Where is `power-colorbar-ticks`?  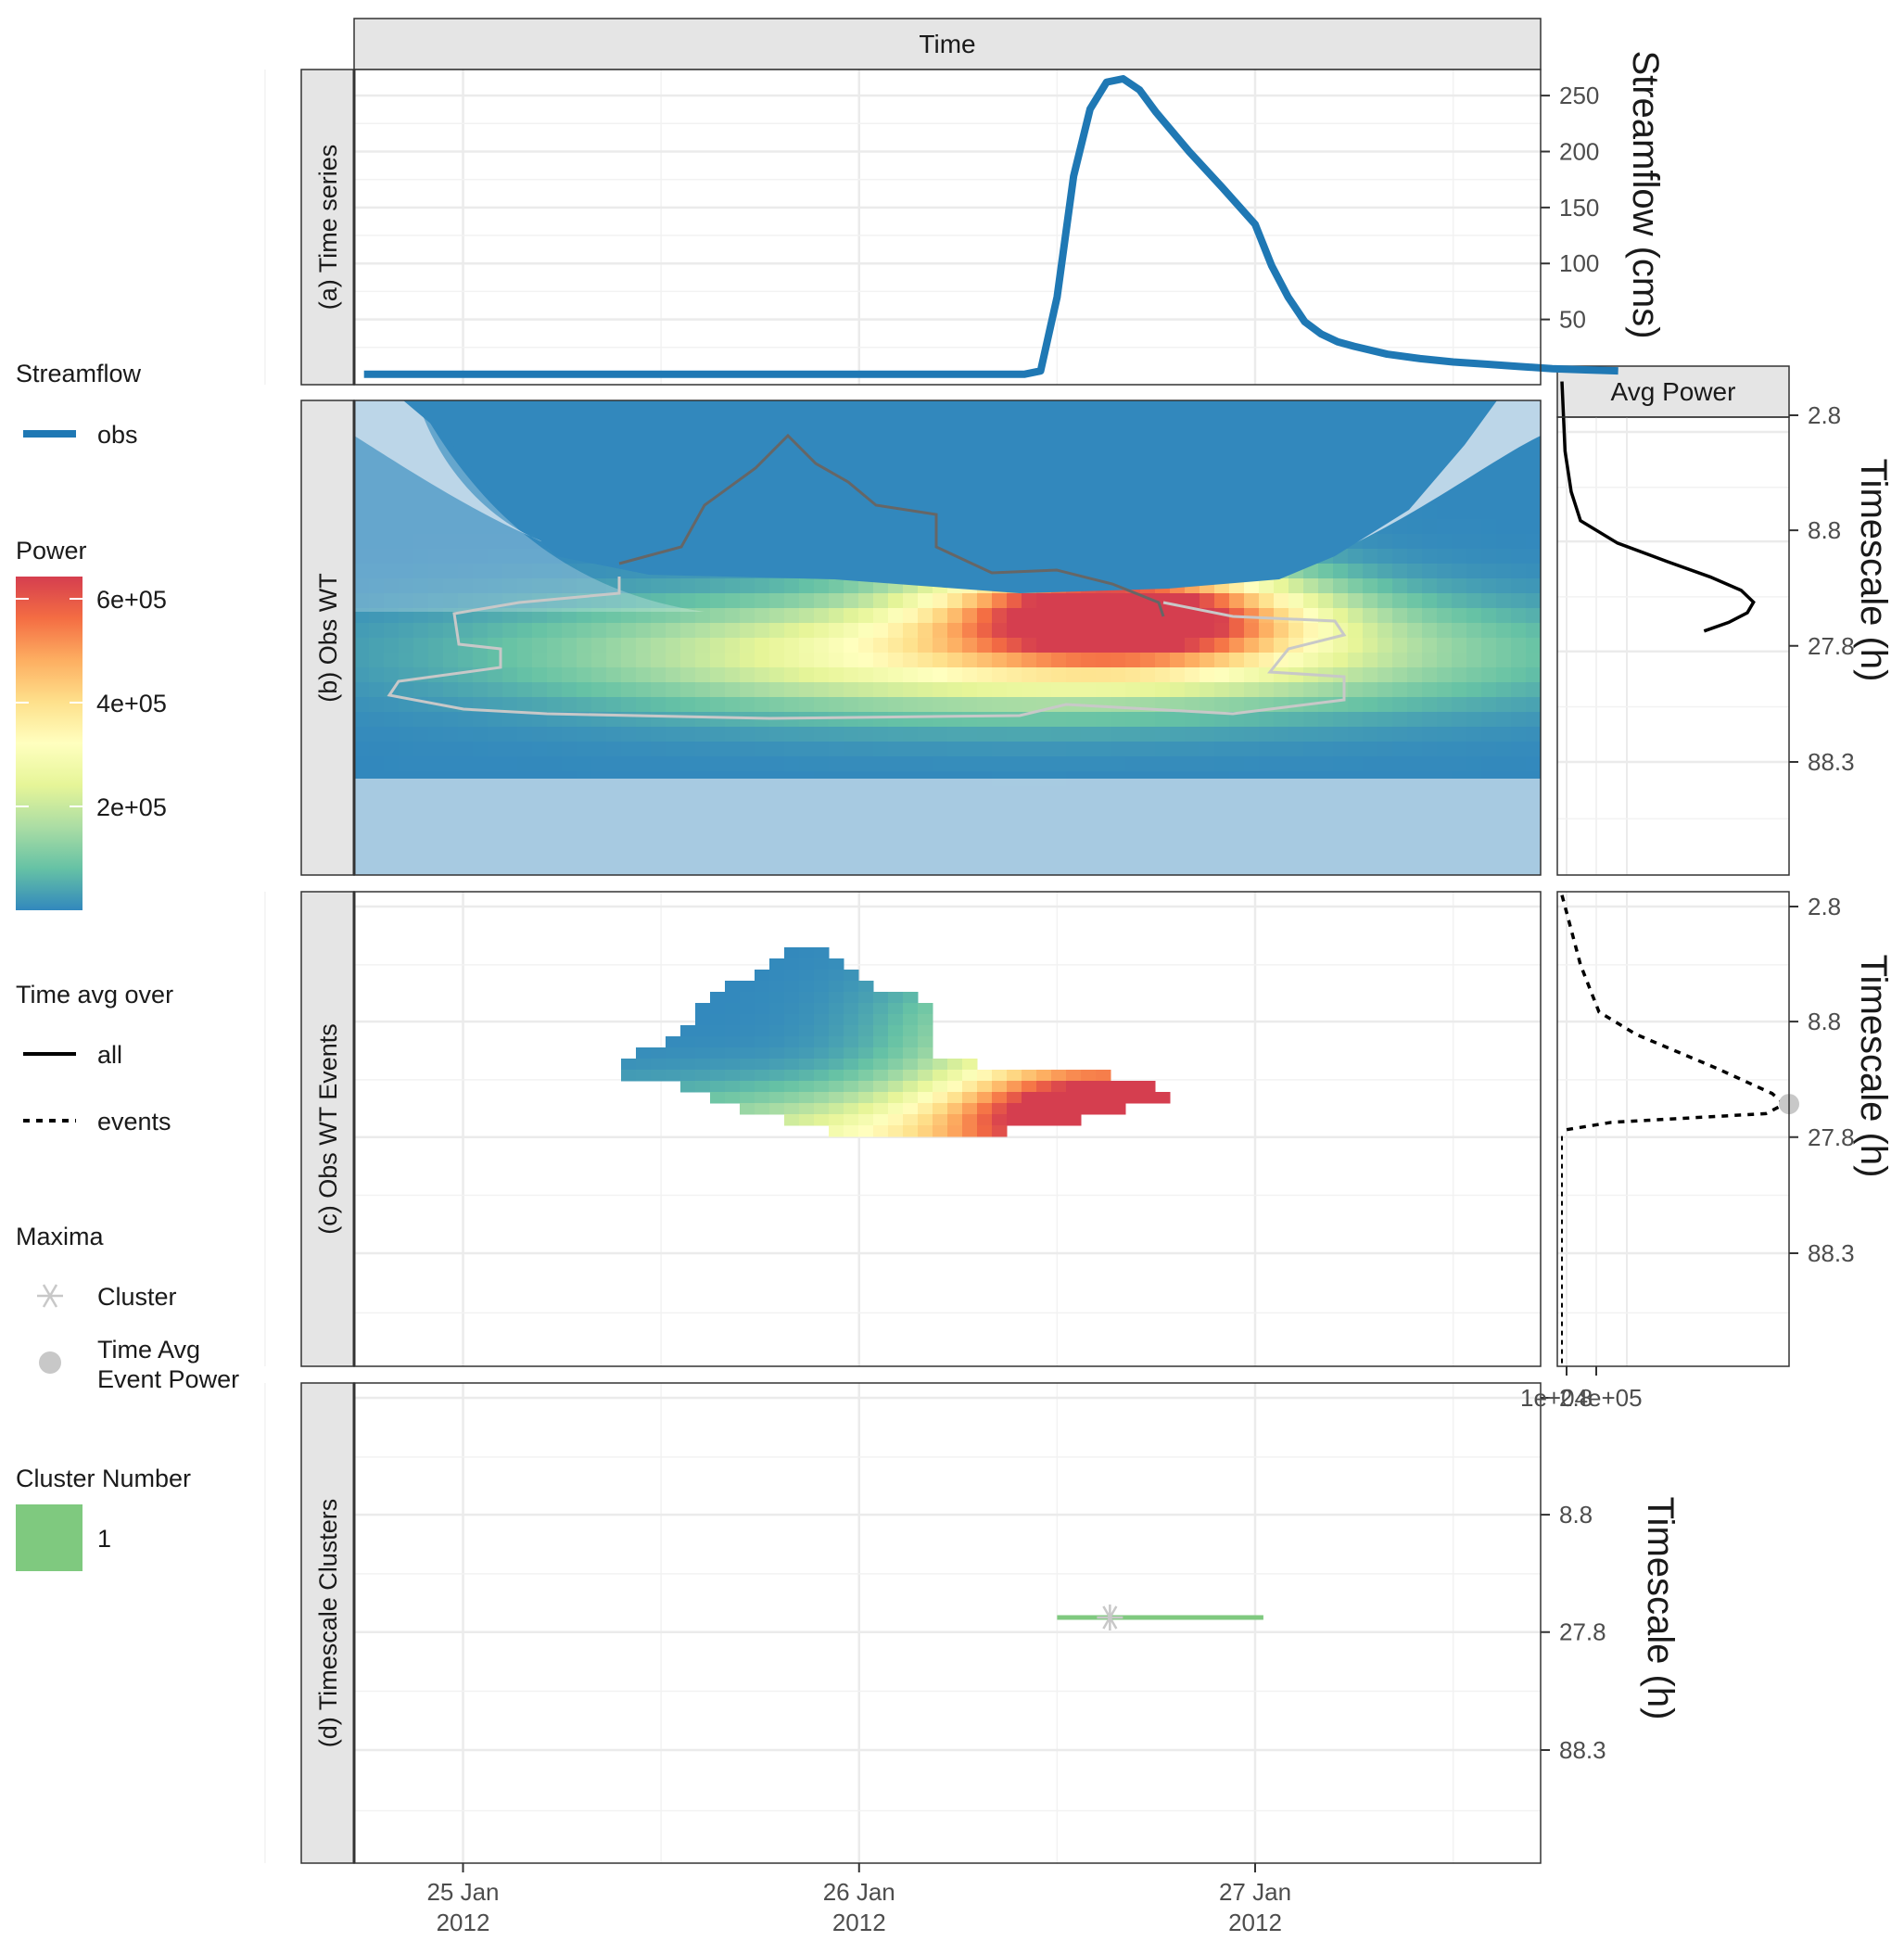 power-colorbar-ticks is located at coordinates (49, 702).